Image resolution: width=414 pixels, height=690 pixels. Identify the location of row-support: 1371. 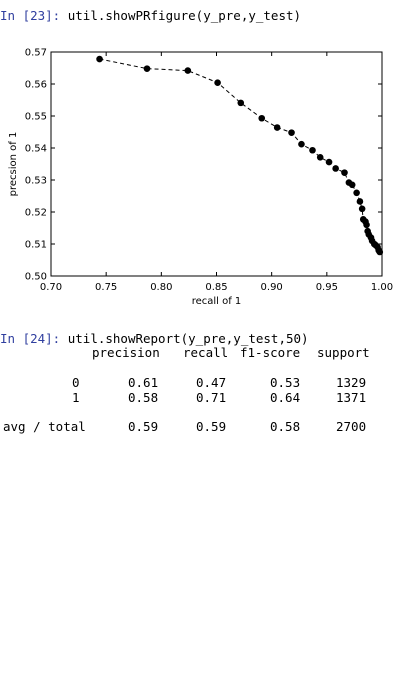
(351, 397).